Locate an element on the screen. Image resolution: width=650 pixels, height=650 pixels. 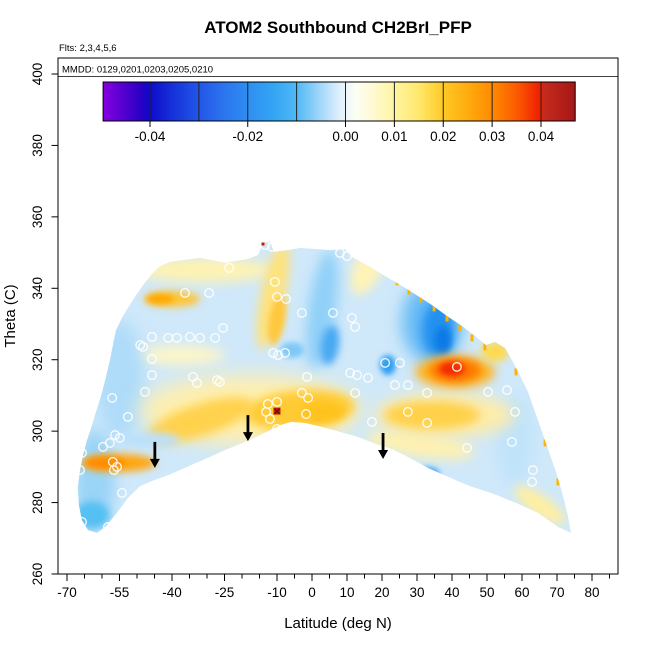
colorbar-tick-label: 0.00 is located at coordinates (345, 136).